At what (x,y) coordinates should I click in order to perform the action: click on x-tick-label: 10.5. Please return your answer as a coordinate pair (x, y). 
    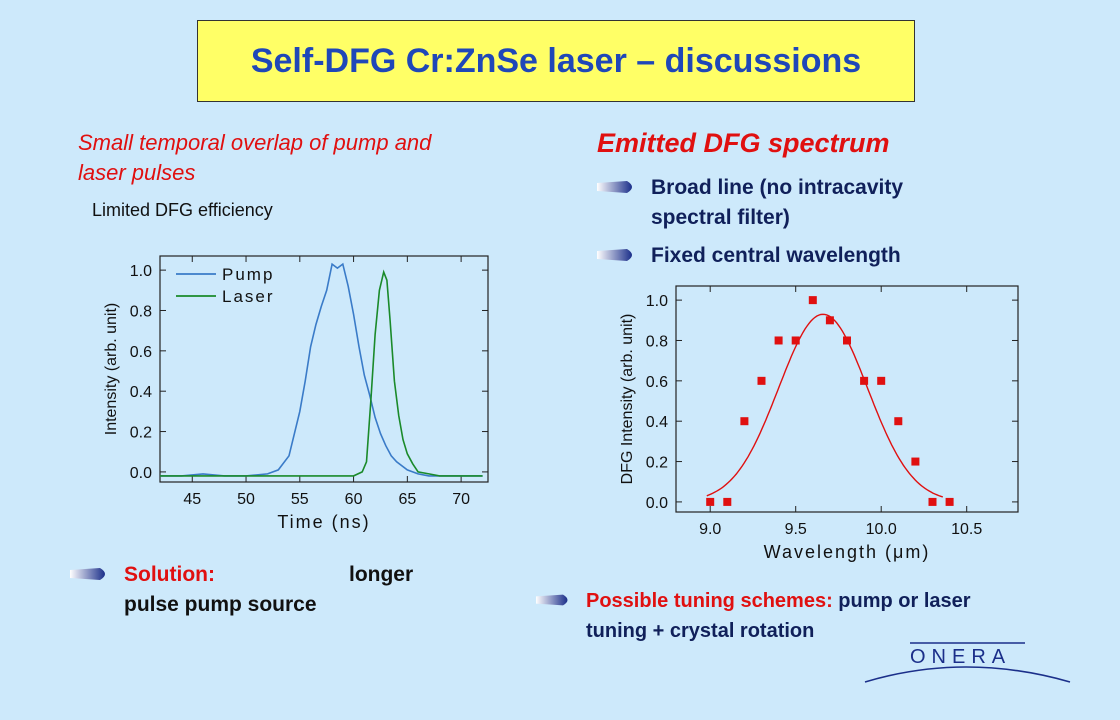
    Looking at the image, I should click on (966, 529).